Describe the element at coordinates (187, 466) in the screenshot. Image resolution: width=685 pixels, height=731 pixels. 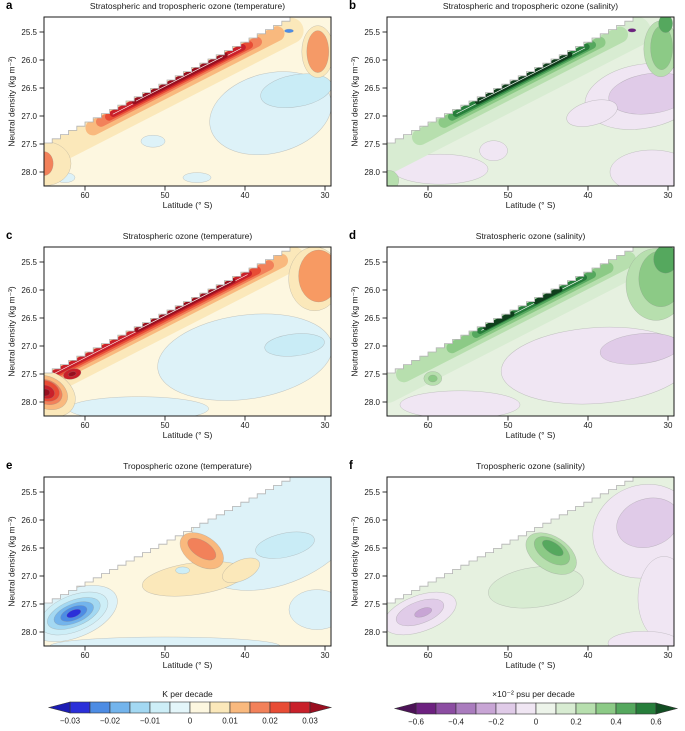
I see `panel-title-e: Tropospheric ozone (temperature)` at that location.